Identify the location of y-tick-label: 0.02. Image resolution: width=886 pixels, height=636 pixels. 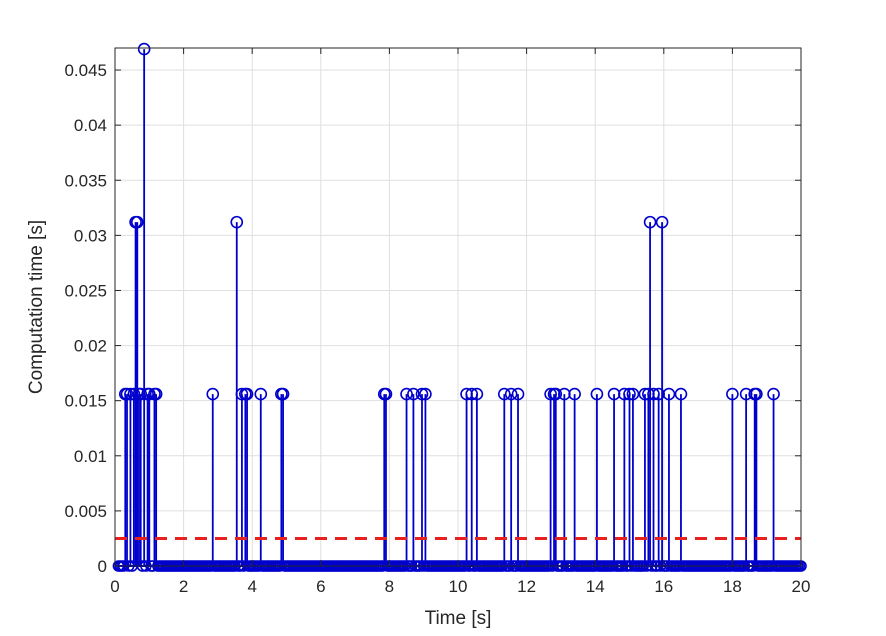
(90, 346).